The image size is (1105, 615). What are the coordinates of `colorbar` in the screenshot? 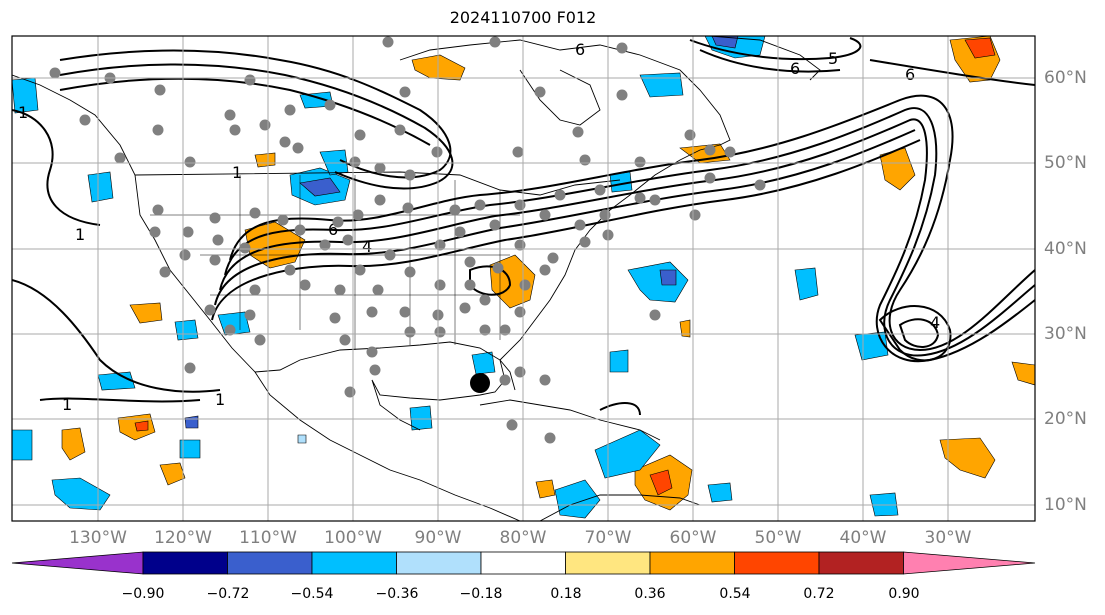 It's located at (523, 563).